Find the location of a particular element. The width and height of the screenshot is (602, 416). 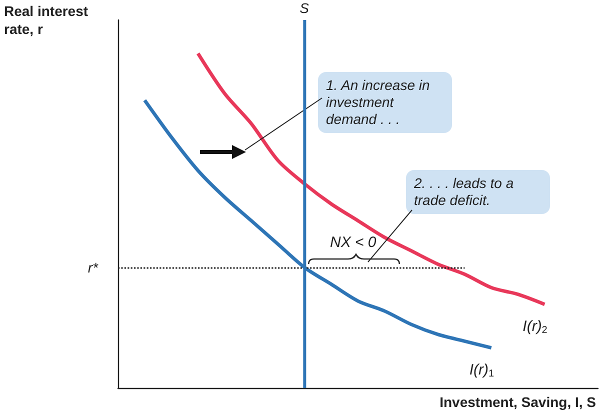

callout-box: 2. . . . leads to a trade deficit. is located at coordinates (478, 192).